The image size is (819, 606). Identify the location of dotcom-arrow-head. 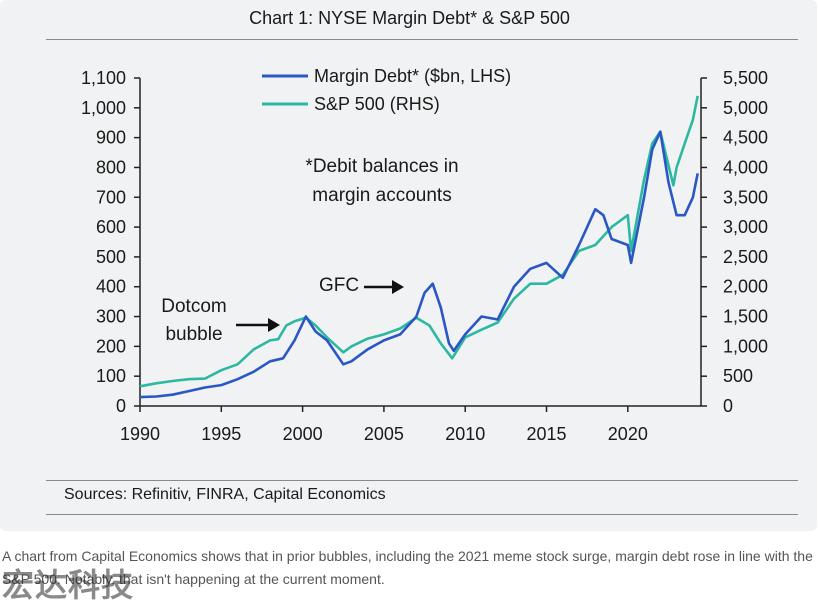
(274, 325).